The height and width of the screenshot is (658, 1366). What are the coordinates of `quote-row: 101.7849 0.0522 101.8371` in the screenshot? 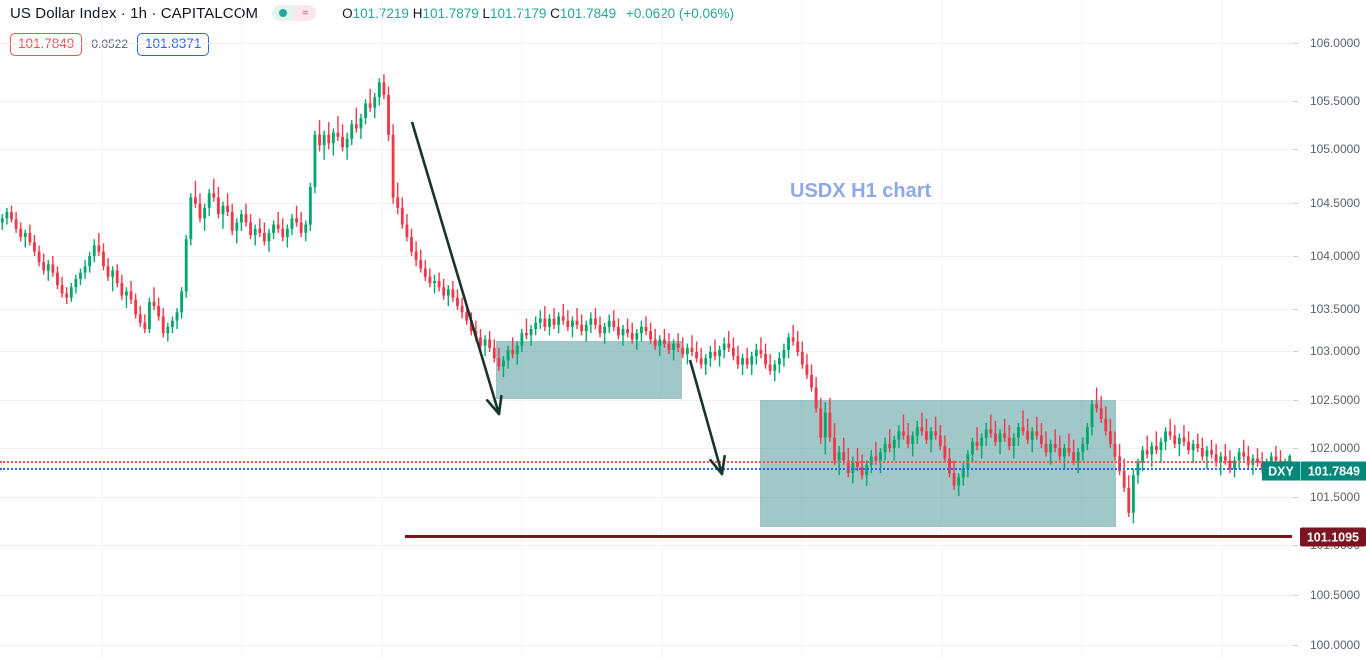 It's located at (110, 44).